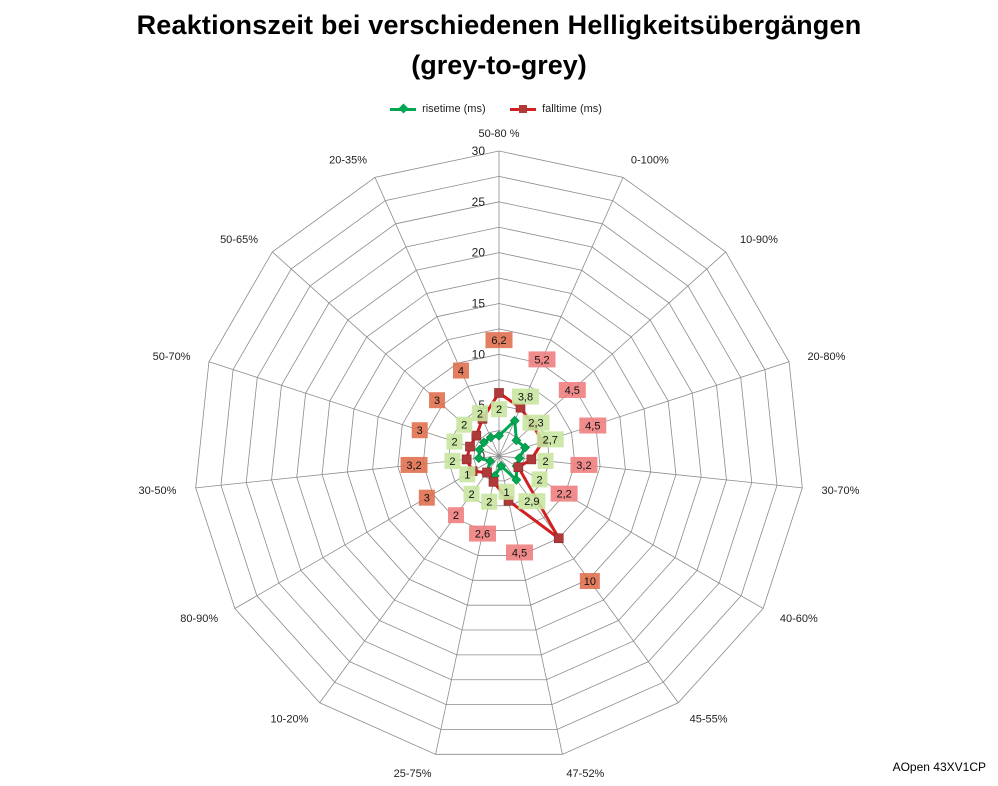  I want to click on data-label: 6,2, so click(498, 341).